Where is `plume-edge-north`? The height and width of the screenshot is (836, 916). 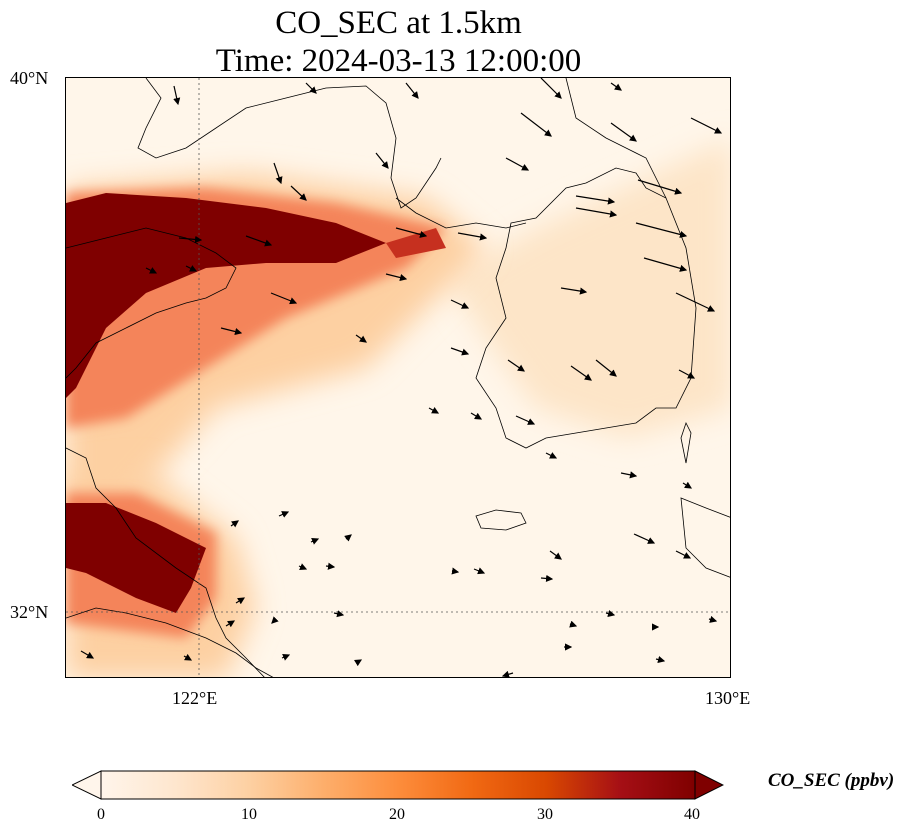 plume-edge-north is located at coordinates (416, 243).